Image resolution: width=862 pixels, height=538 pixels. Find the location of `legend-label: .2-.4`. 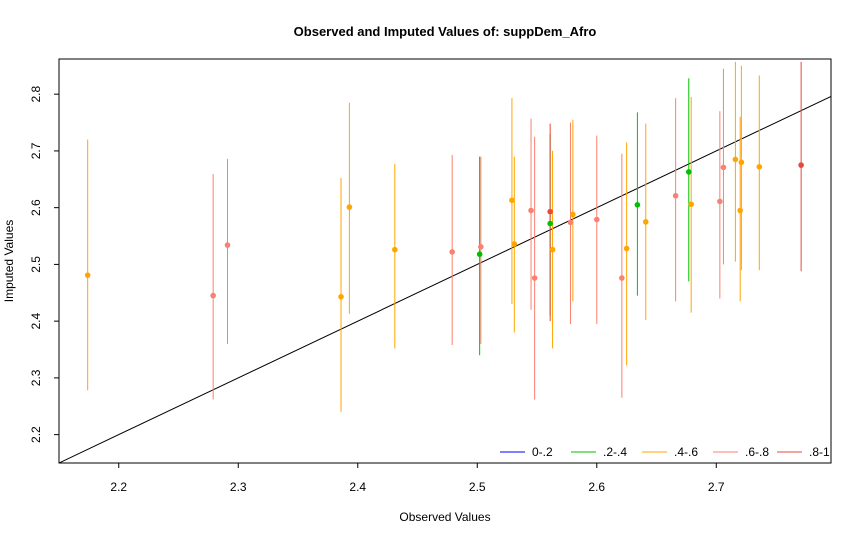

legend-label: .2-.4 is located at coordinates (615, 452).